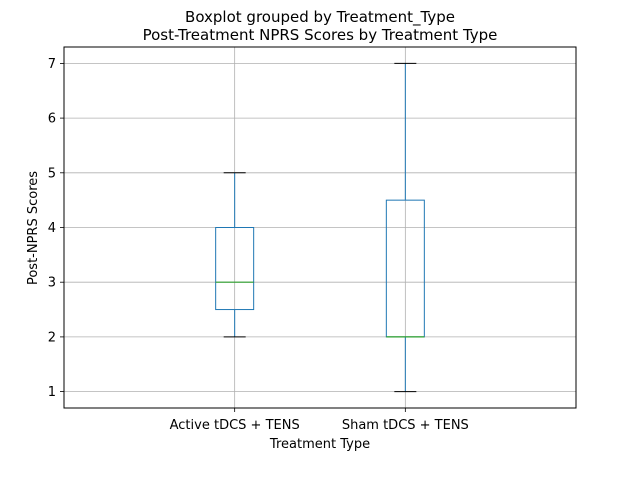 The image size is (640, 480). I want to click on y-tick-label: 5, so click(52, 173).